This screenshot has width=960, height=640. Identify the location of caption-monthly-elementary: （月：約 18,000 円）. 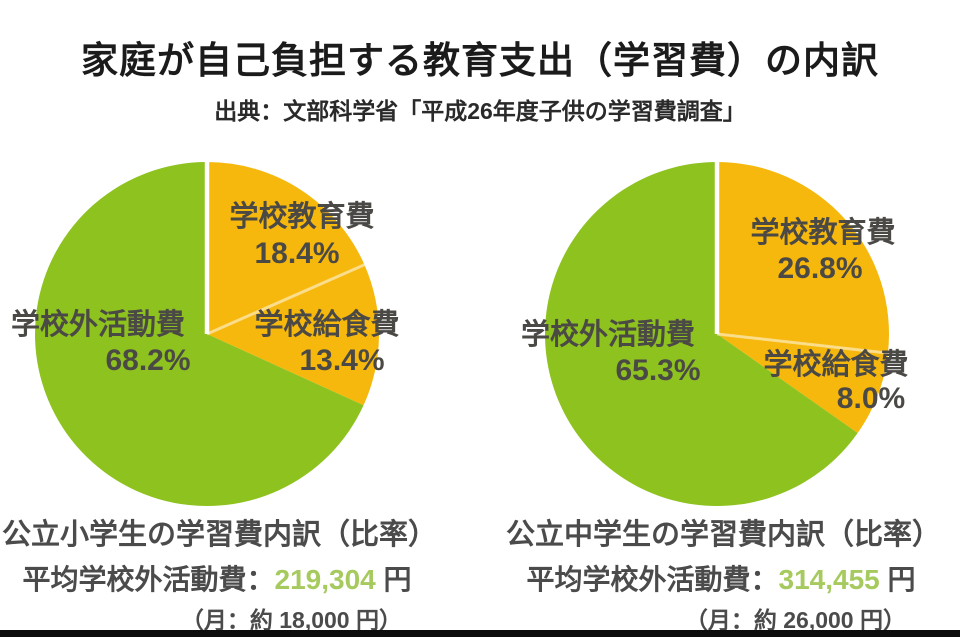
(291, 620).